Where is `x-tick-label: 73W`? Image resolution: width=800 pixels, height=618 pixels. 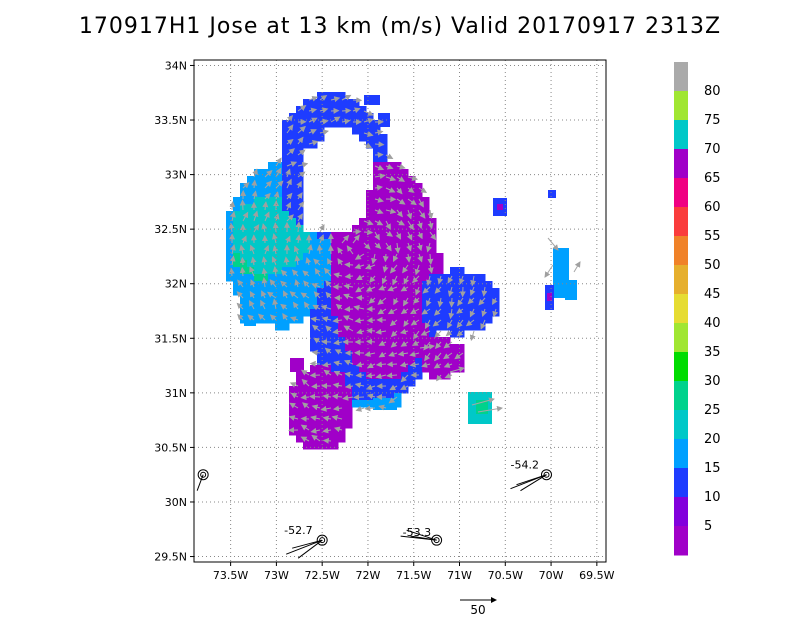 x-tick-label: 73W is located at coordinates (276, 575).